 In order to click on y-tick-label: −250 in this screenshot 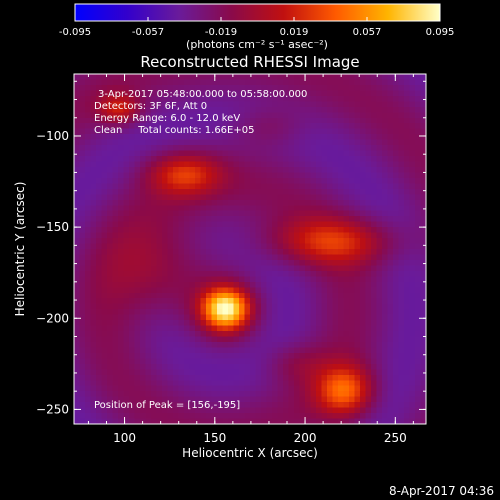, I will do `click(52, 409)`.